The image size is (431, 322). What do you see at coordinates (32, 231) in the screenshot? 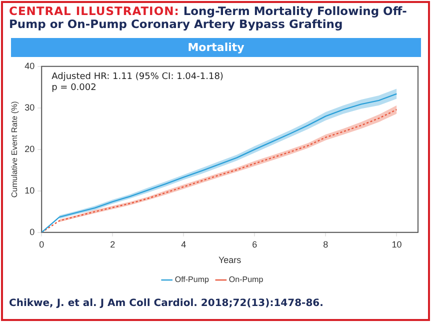
I see `y-tick-label: 0` at bounding box center [32, 231].